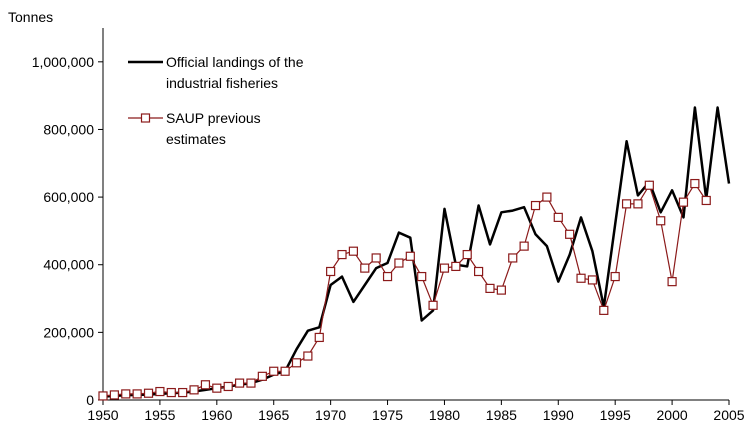 Image resolution: width=749 pixels, height=433 pixels. I want to click on x-tick-label: 1950, so click(102, 415).